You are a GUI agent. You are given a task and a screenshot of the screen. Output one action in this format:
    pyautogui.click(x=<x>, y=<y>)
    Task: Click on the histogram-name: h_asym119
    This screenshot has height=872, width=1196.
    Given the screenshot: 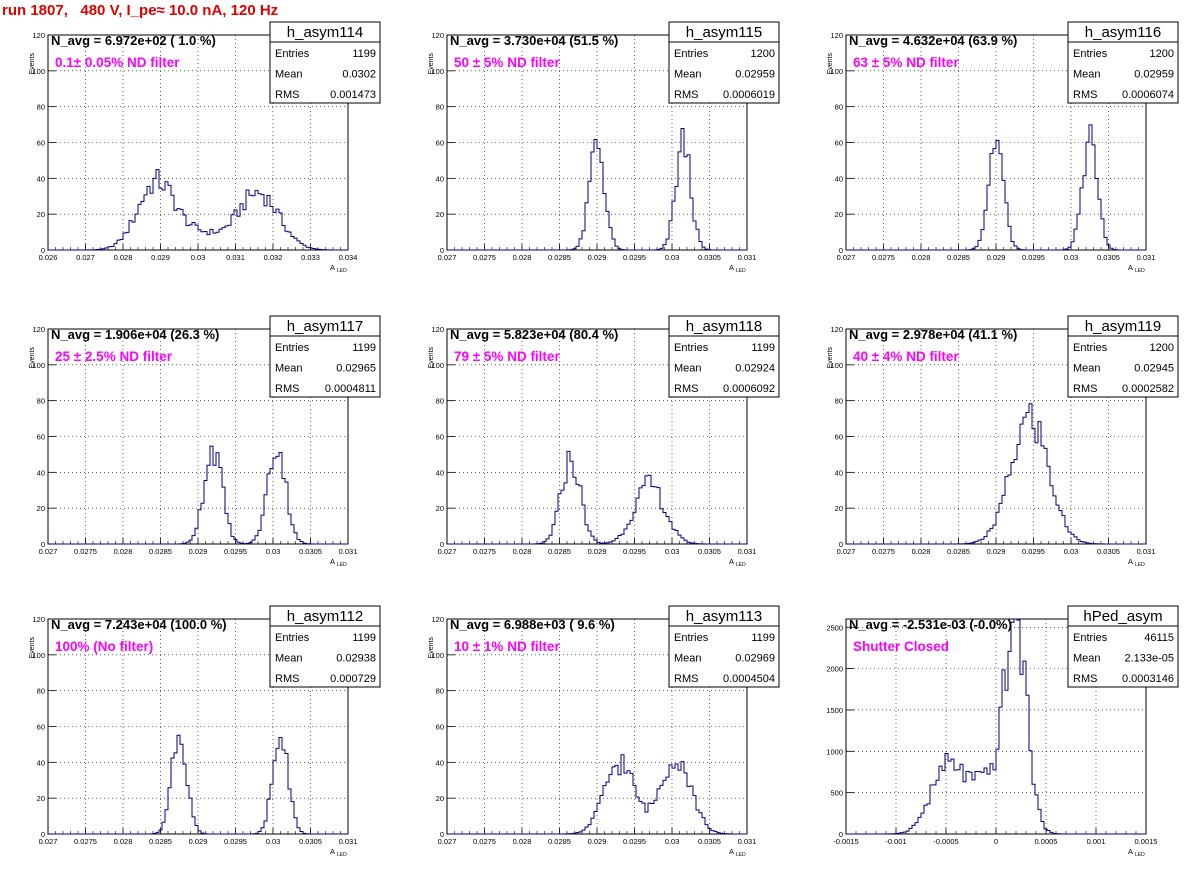 What is the action you would take?
    pyautogui.click(x=1123, y=326)
    